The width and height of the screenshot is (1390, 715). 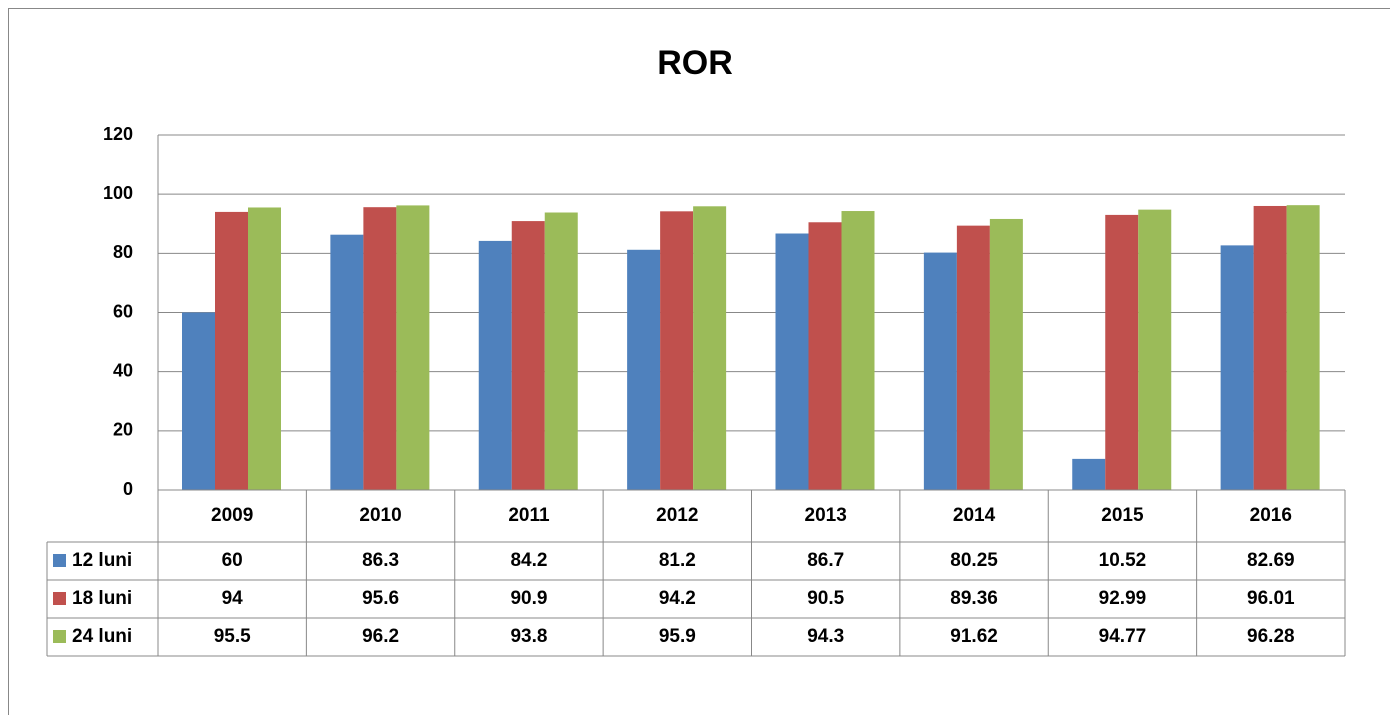 What do you see at coordinates (1123, 598) in the screenshot?
I see `table-cell: 92.99` at bounding box center [1123, 598].